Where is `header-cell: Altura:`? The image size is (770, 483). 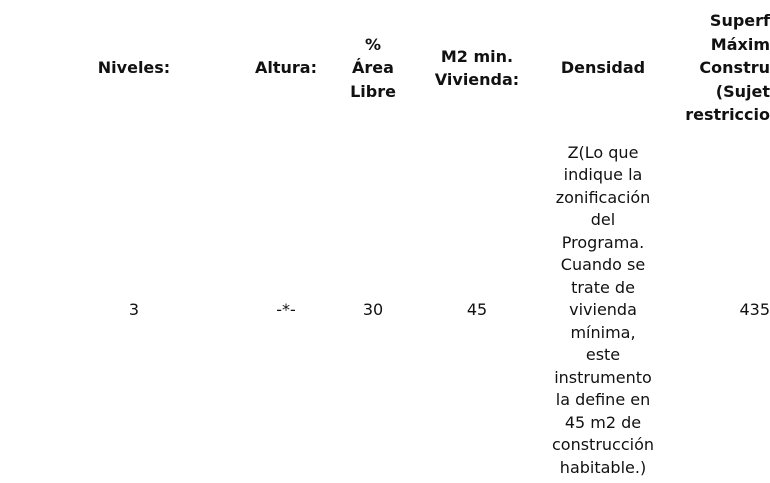
header-cell: Altura: is located at coordinates (286, 68).